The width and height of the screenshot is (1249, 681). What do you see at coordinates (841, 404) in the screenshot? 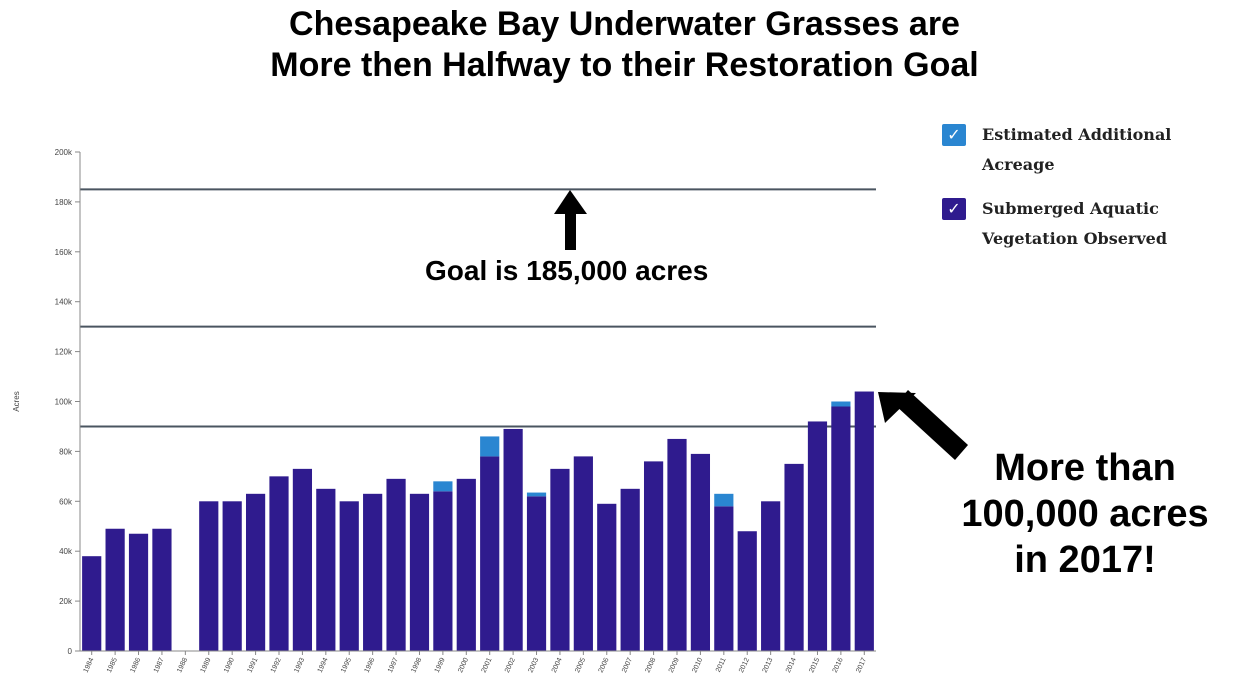
I see `bar-estimated-2016` at bounding box center [841, 404].